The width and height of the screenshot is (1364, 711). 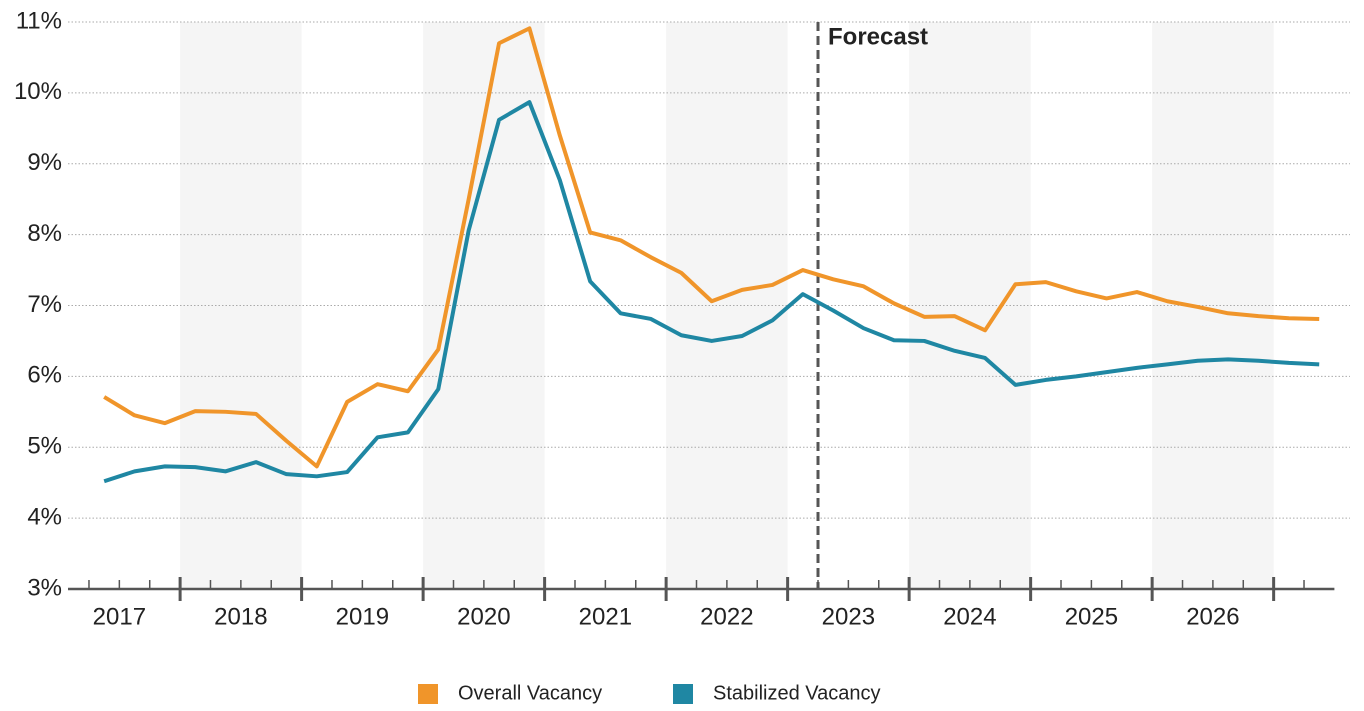 I want to click on y-tick-label: 3%, so click(x=44, y=587).